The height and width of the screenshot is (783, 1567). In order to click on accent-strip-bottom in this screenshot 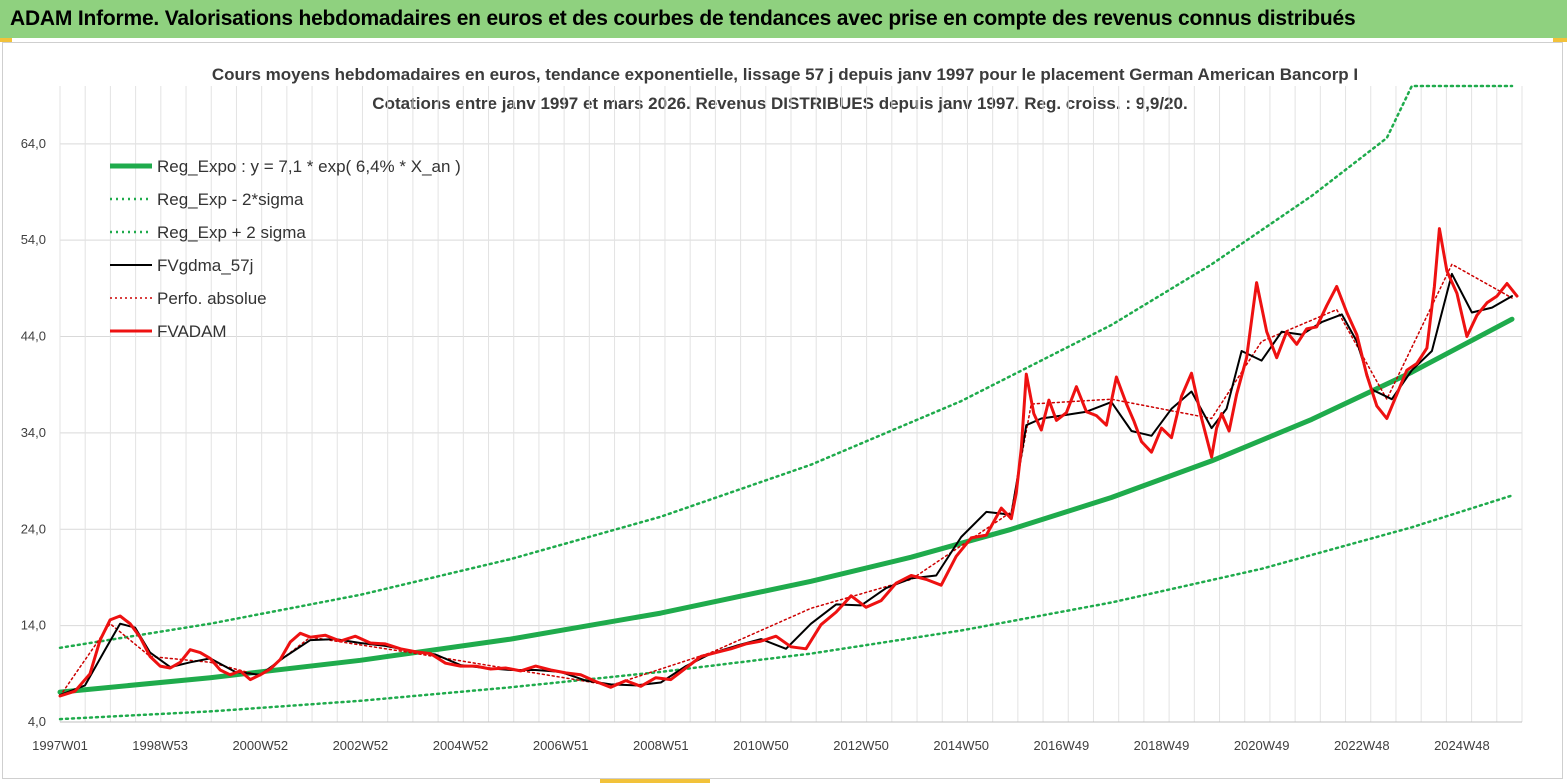, I will do `click(655, 781)`.